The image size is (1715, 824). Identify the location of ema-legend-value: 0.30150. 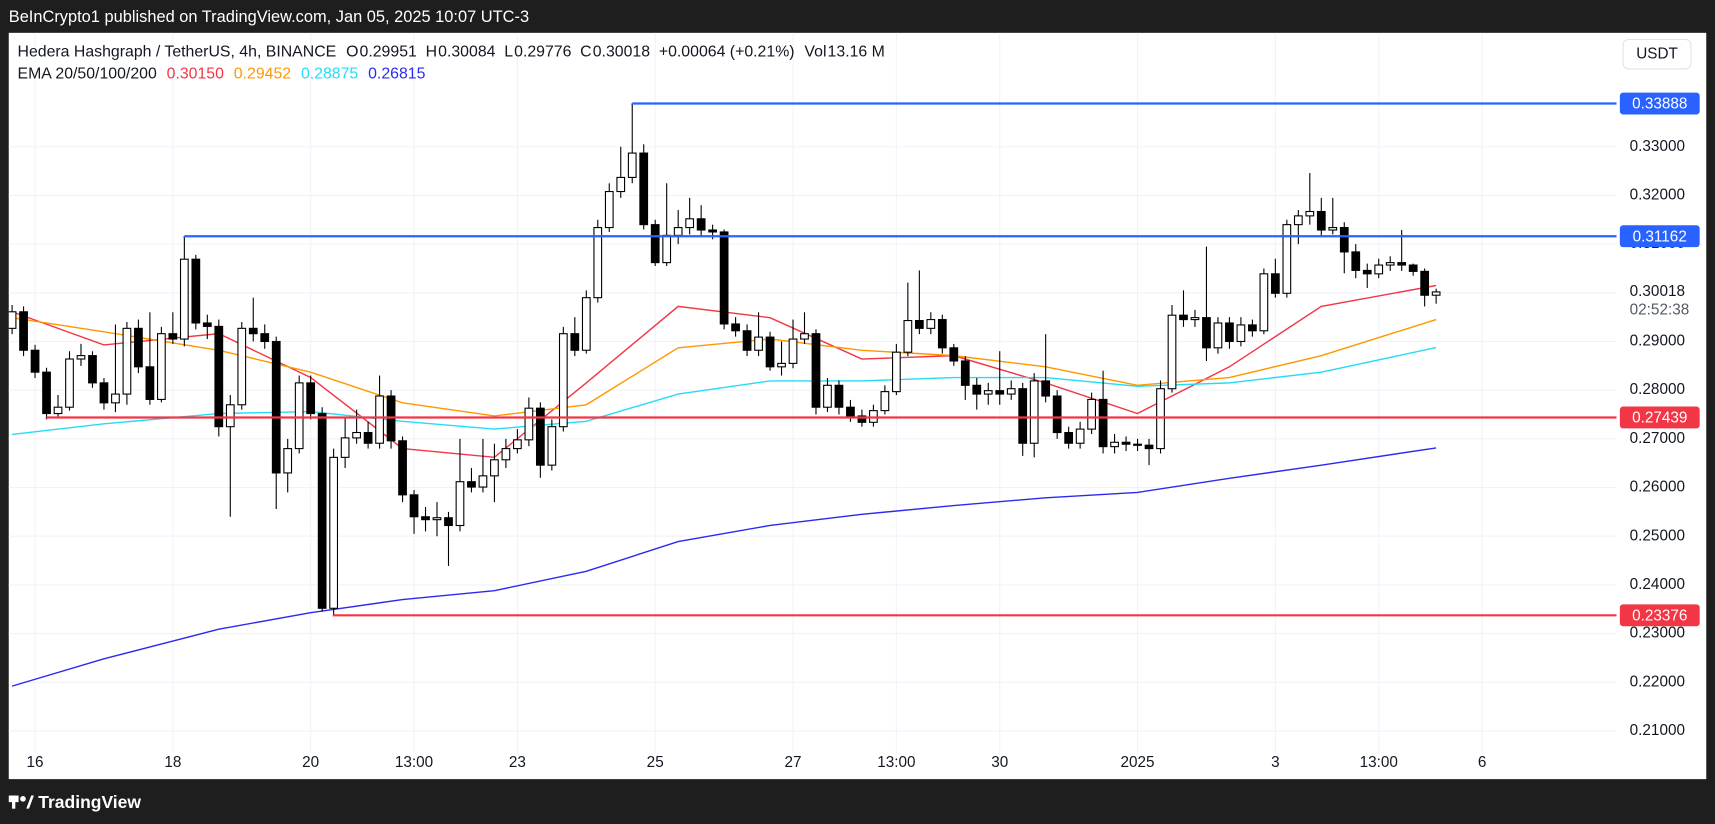
(195, 74).